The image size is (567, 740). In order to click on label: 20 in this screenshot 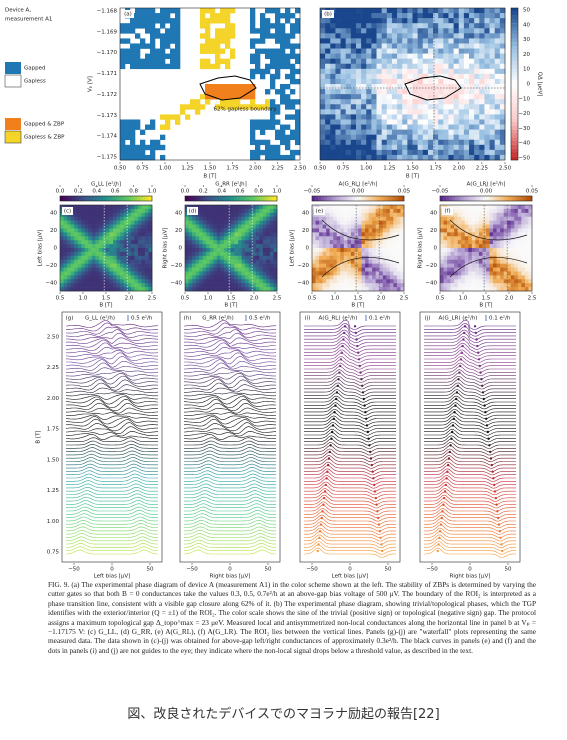, I will do `click(305, 231)`.